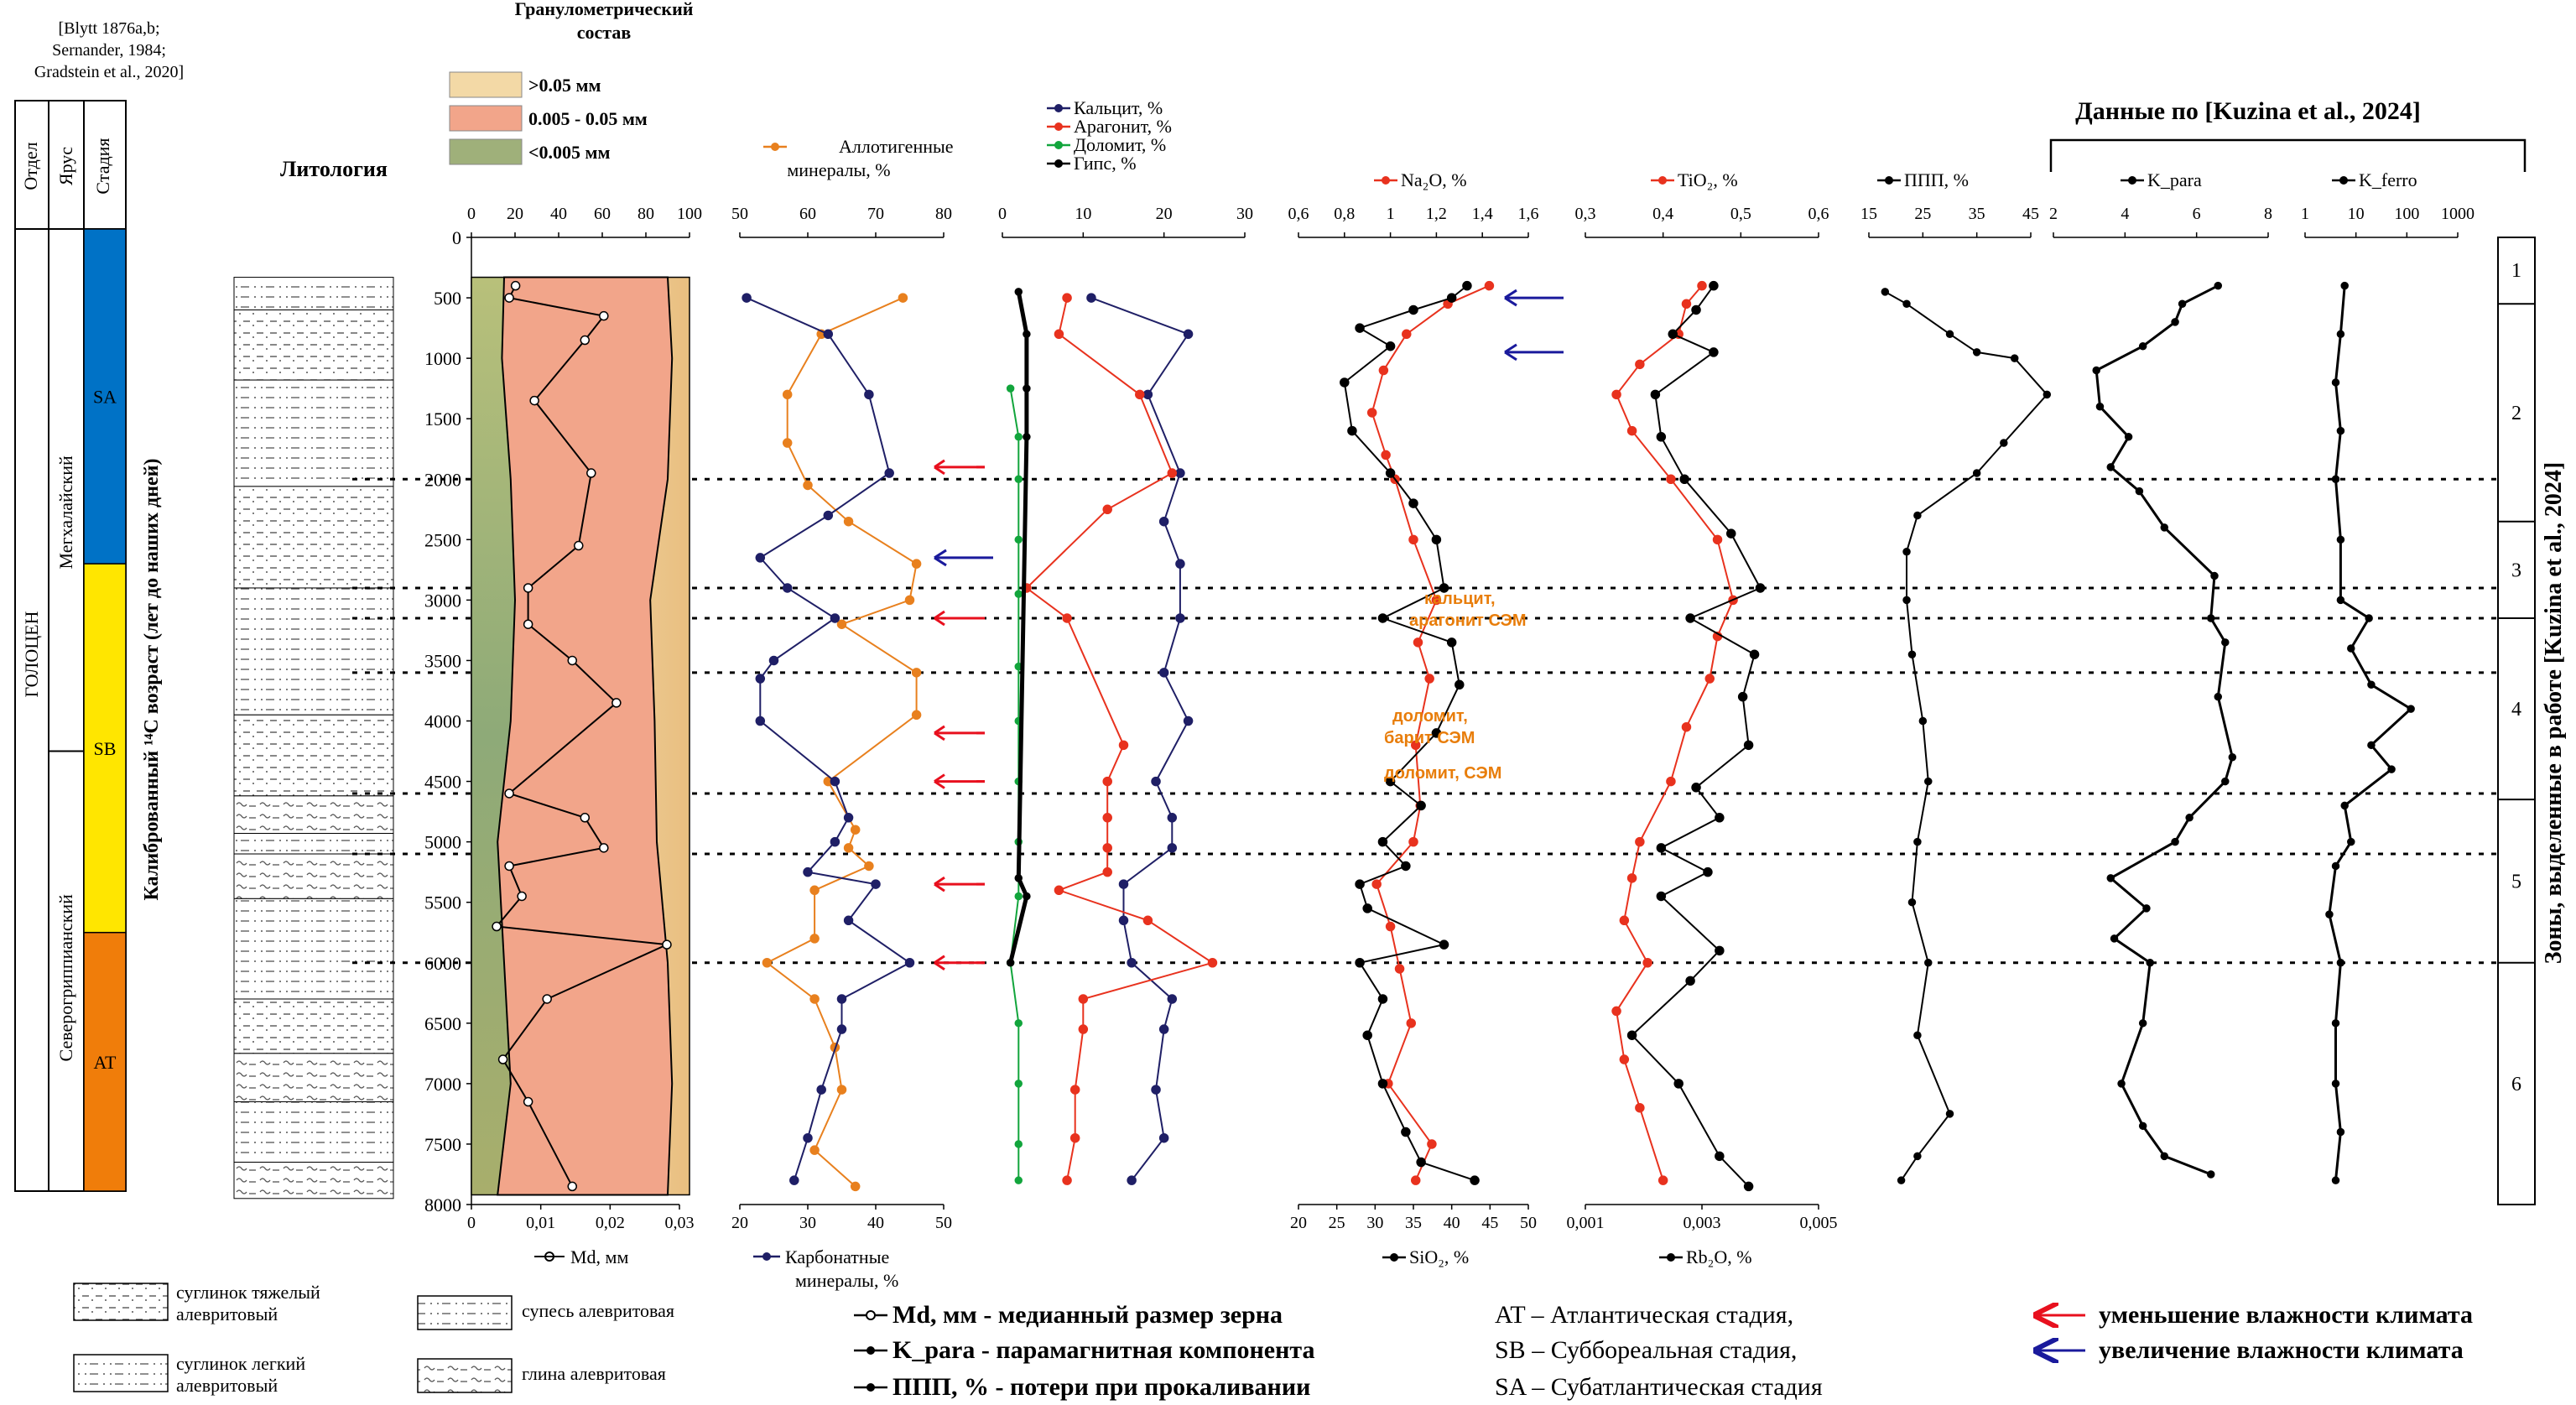 Image resolution: width=2576 pixels, height=1405 pixels. What do you see at coordinates (807, 1223) in the screenshot?
I see `minerals-bottom-tick-label: 30` at bounding box center [807, 1223].